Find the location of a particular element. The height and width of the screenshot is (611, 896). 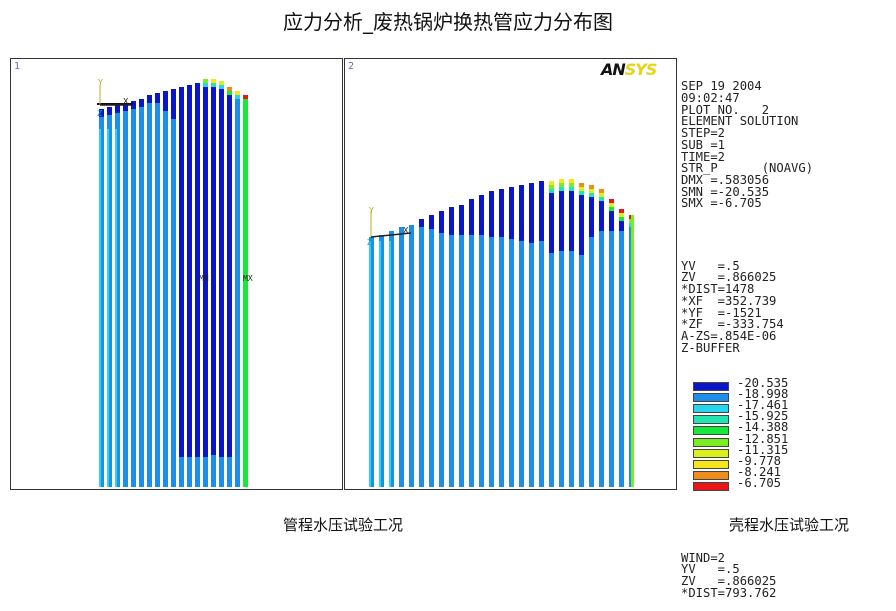

coordinate-triad: Y X Z is located at coordinates (389, 226).